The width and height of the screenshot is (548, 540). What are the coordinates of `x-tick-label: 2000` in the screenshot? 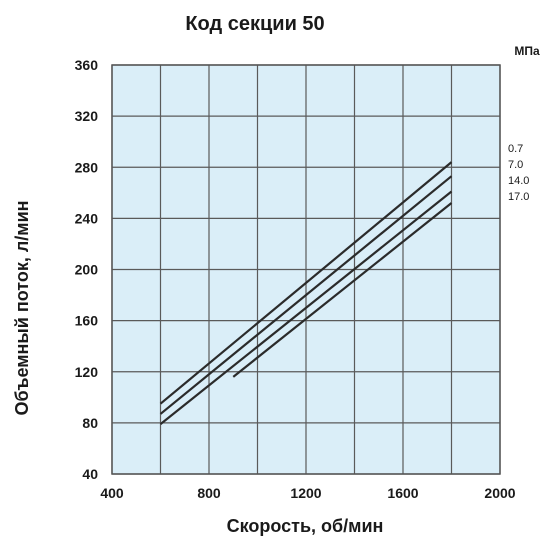 It's located at (499, 493).